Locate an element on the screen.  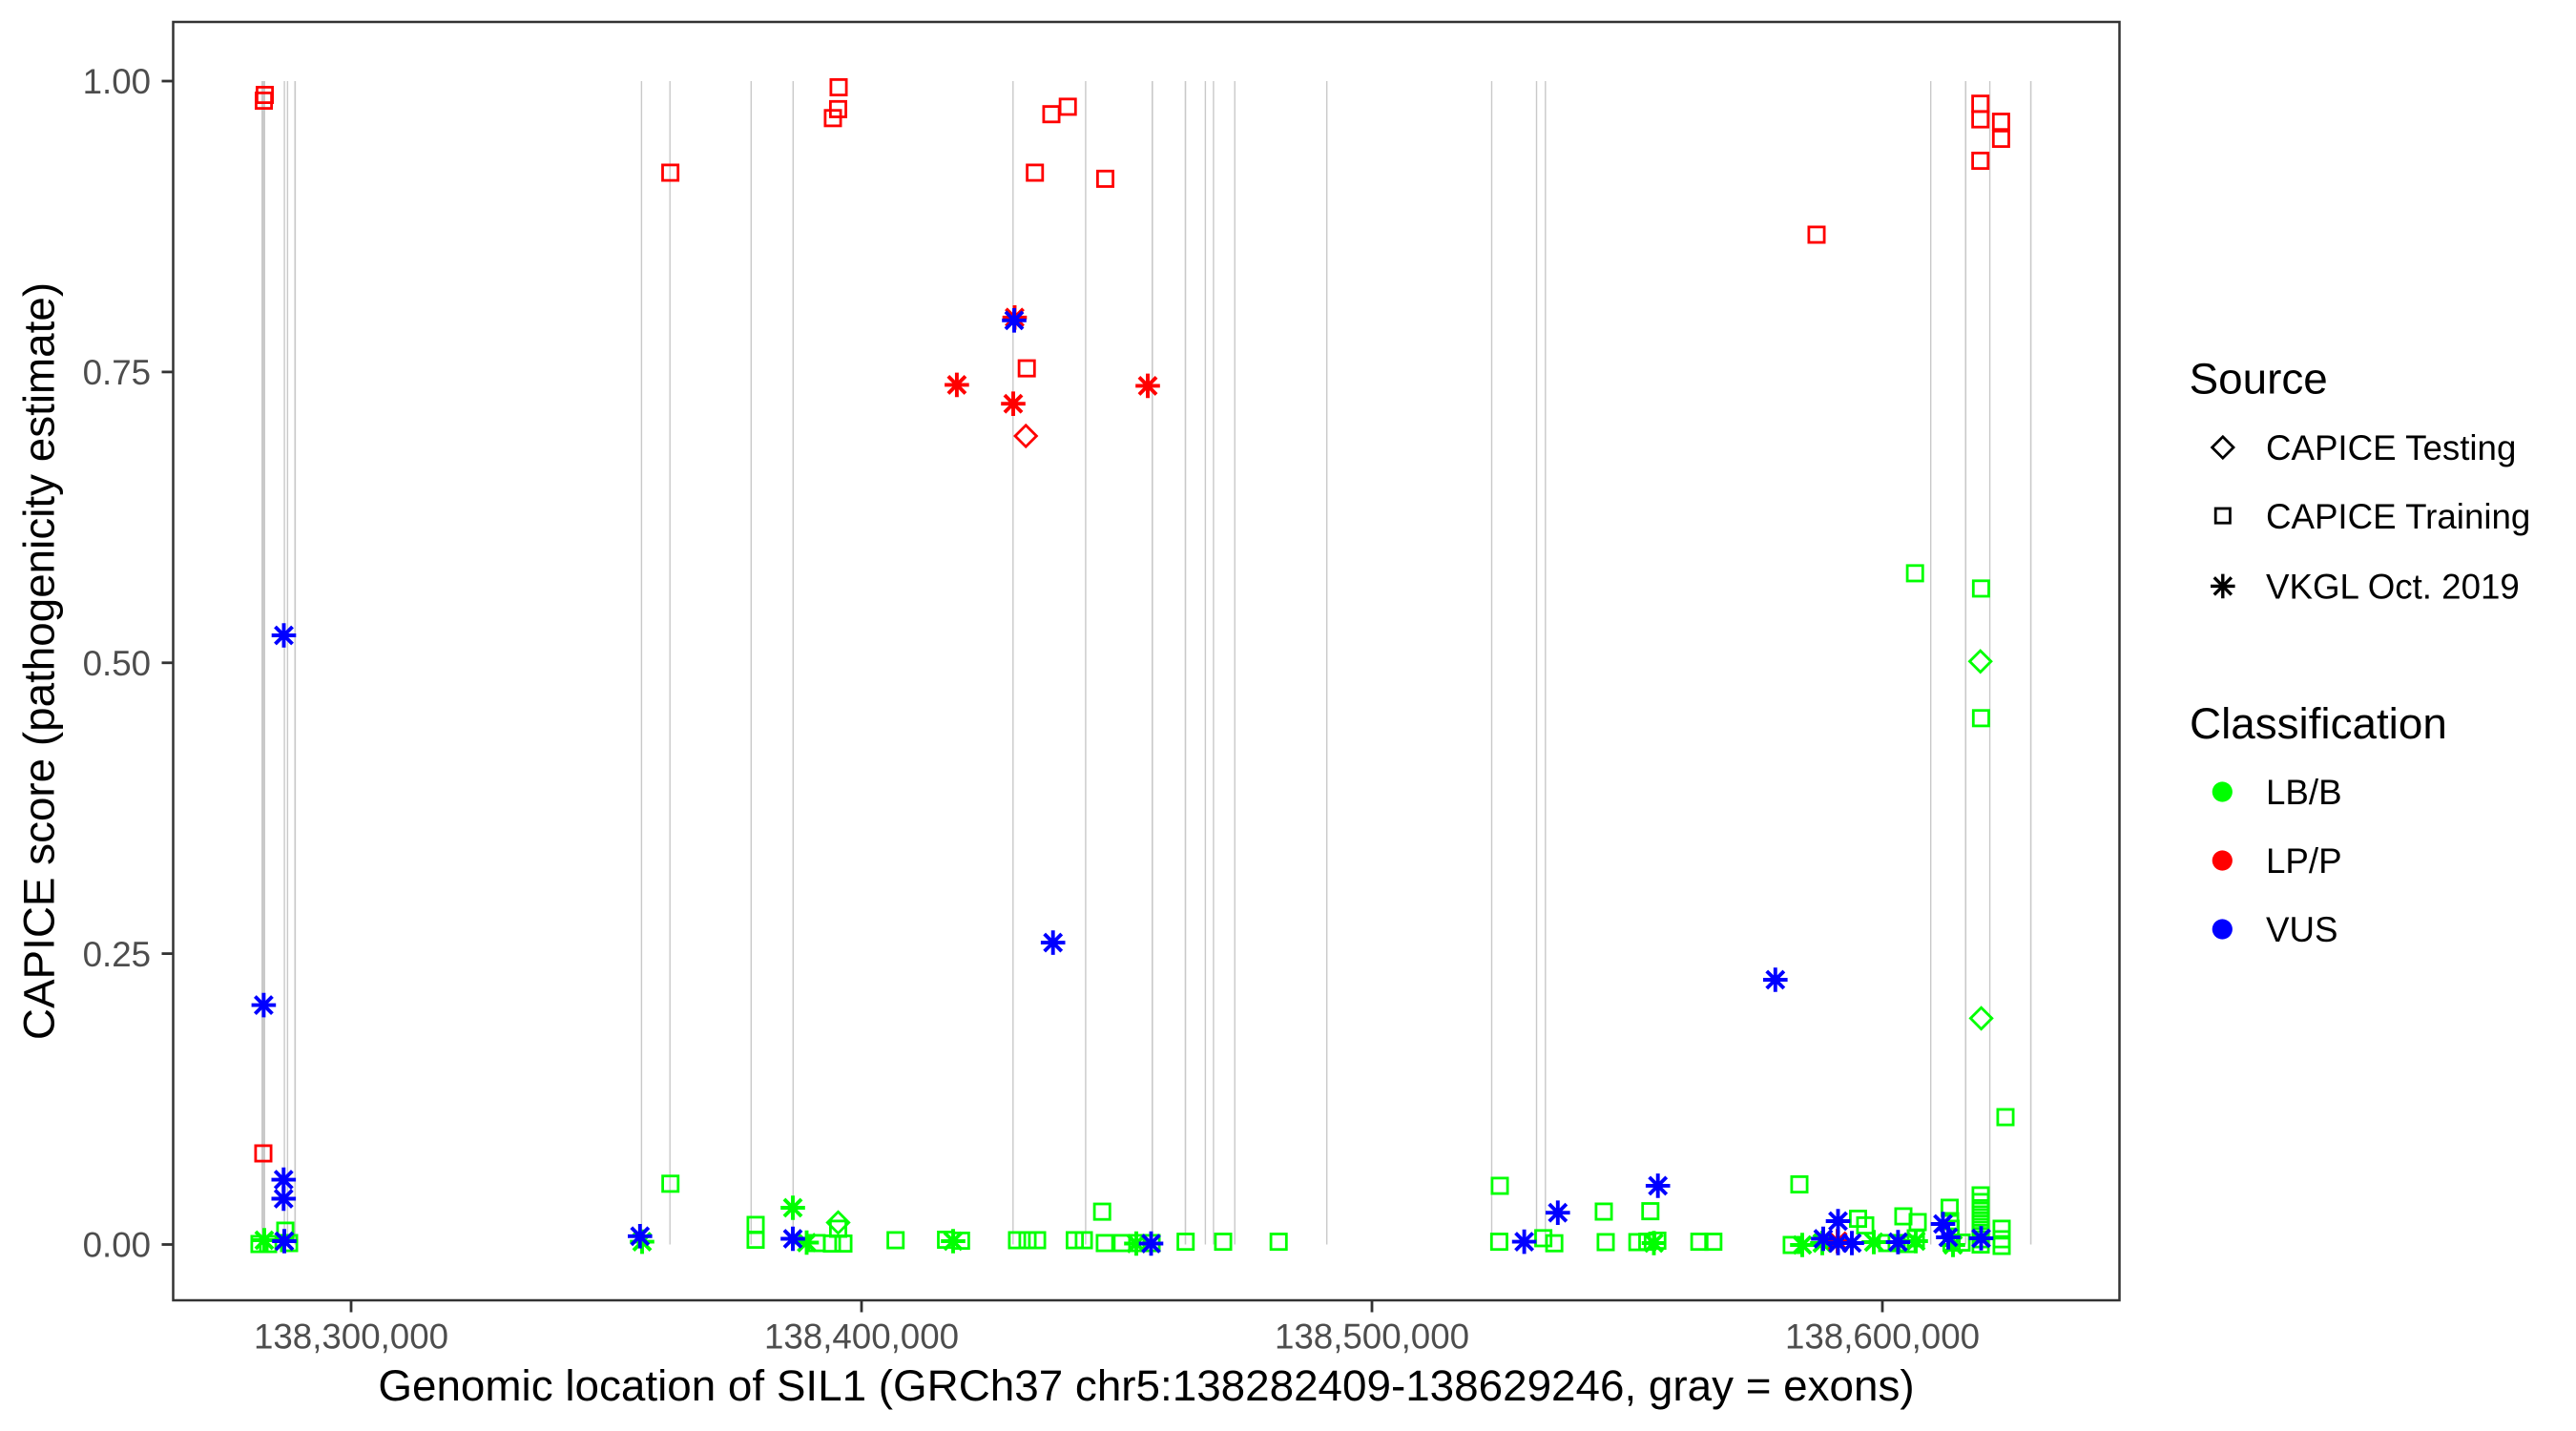
svg-text: 0.00 is located at coordinates (117, 1245).